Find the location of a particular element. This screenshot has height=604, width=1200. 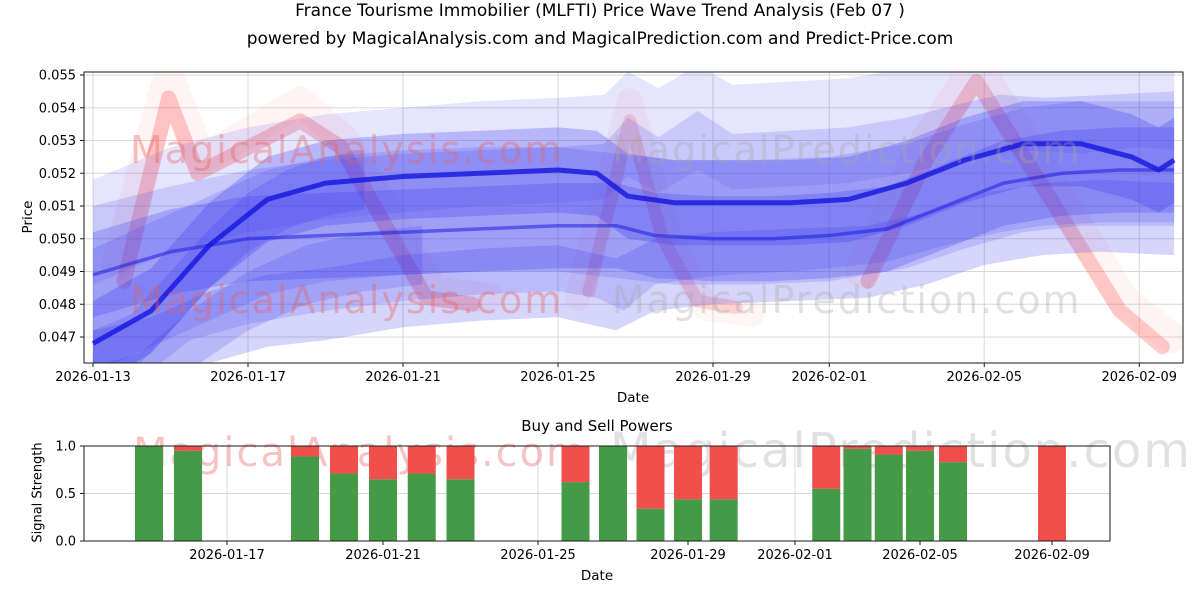

signal-xtick-label: 2026-01-21 is located at coordinates (383, 555).